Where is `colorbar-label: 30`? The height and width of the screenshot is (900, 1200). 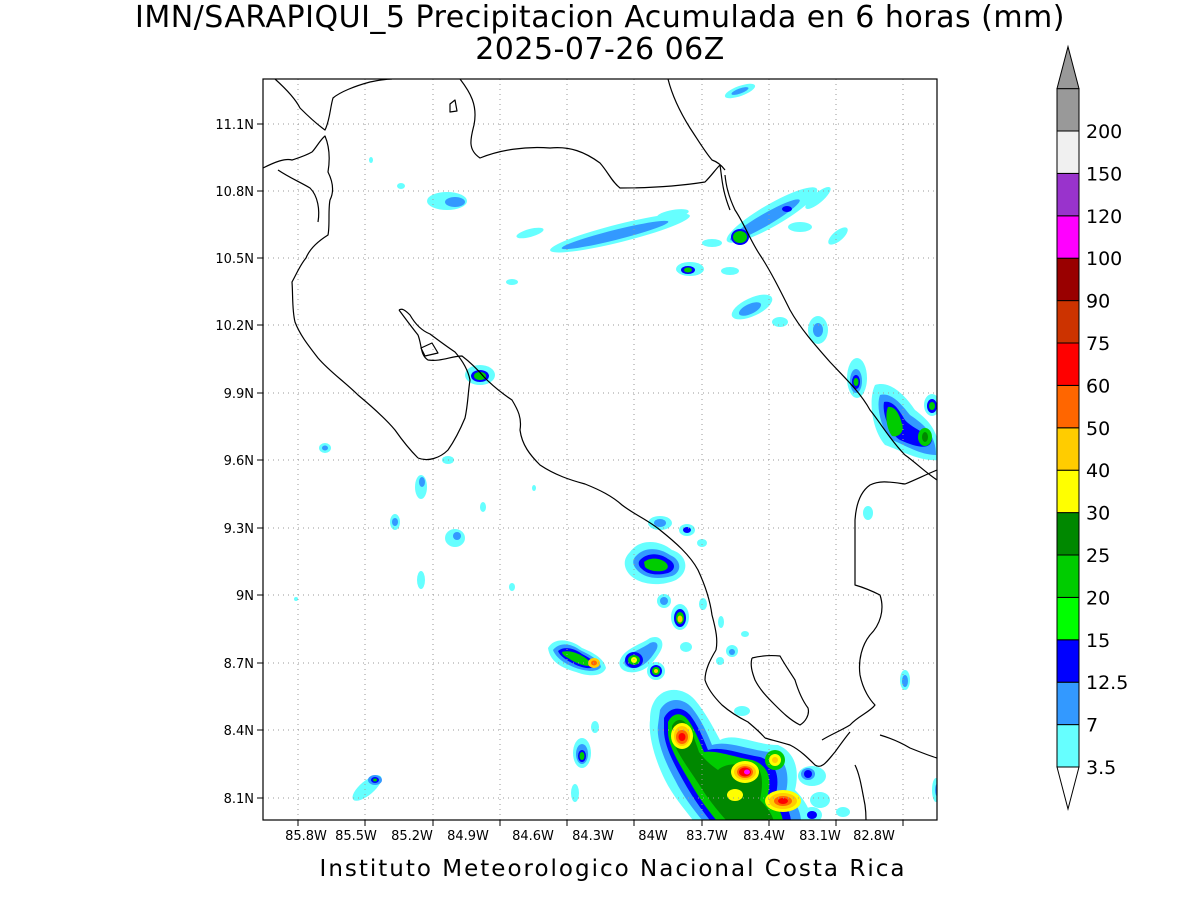 colorbar-label: 30 is located at coordinates (1098, 514).